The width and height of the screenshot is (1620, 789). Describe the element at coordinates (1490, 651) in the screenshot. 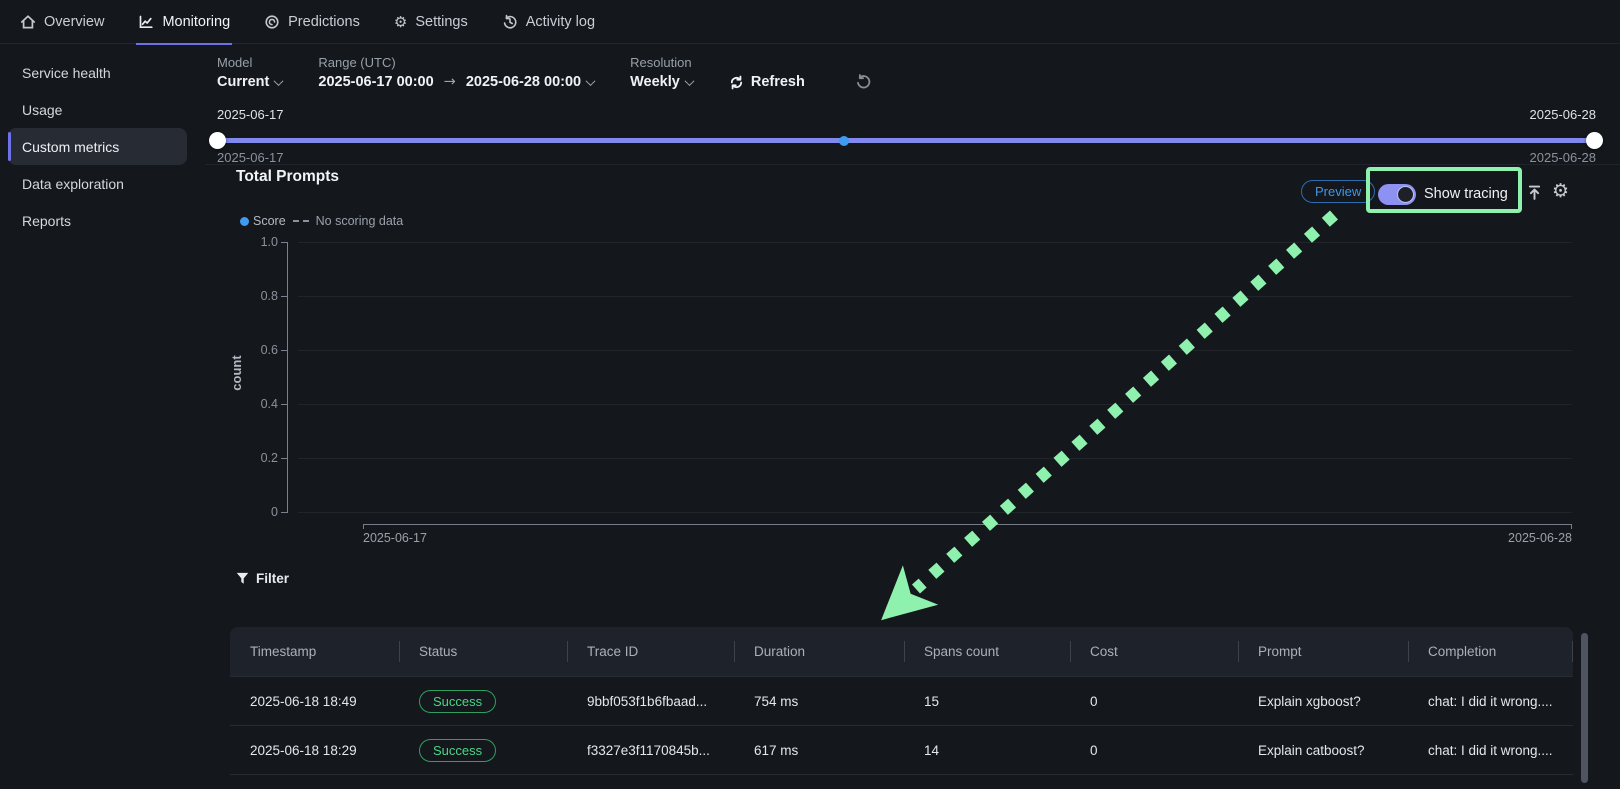

I see `col-completion: Completion` at that location.